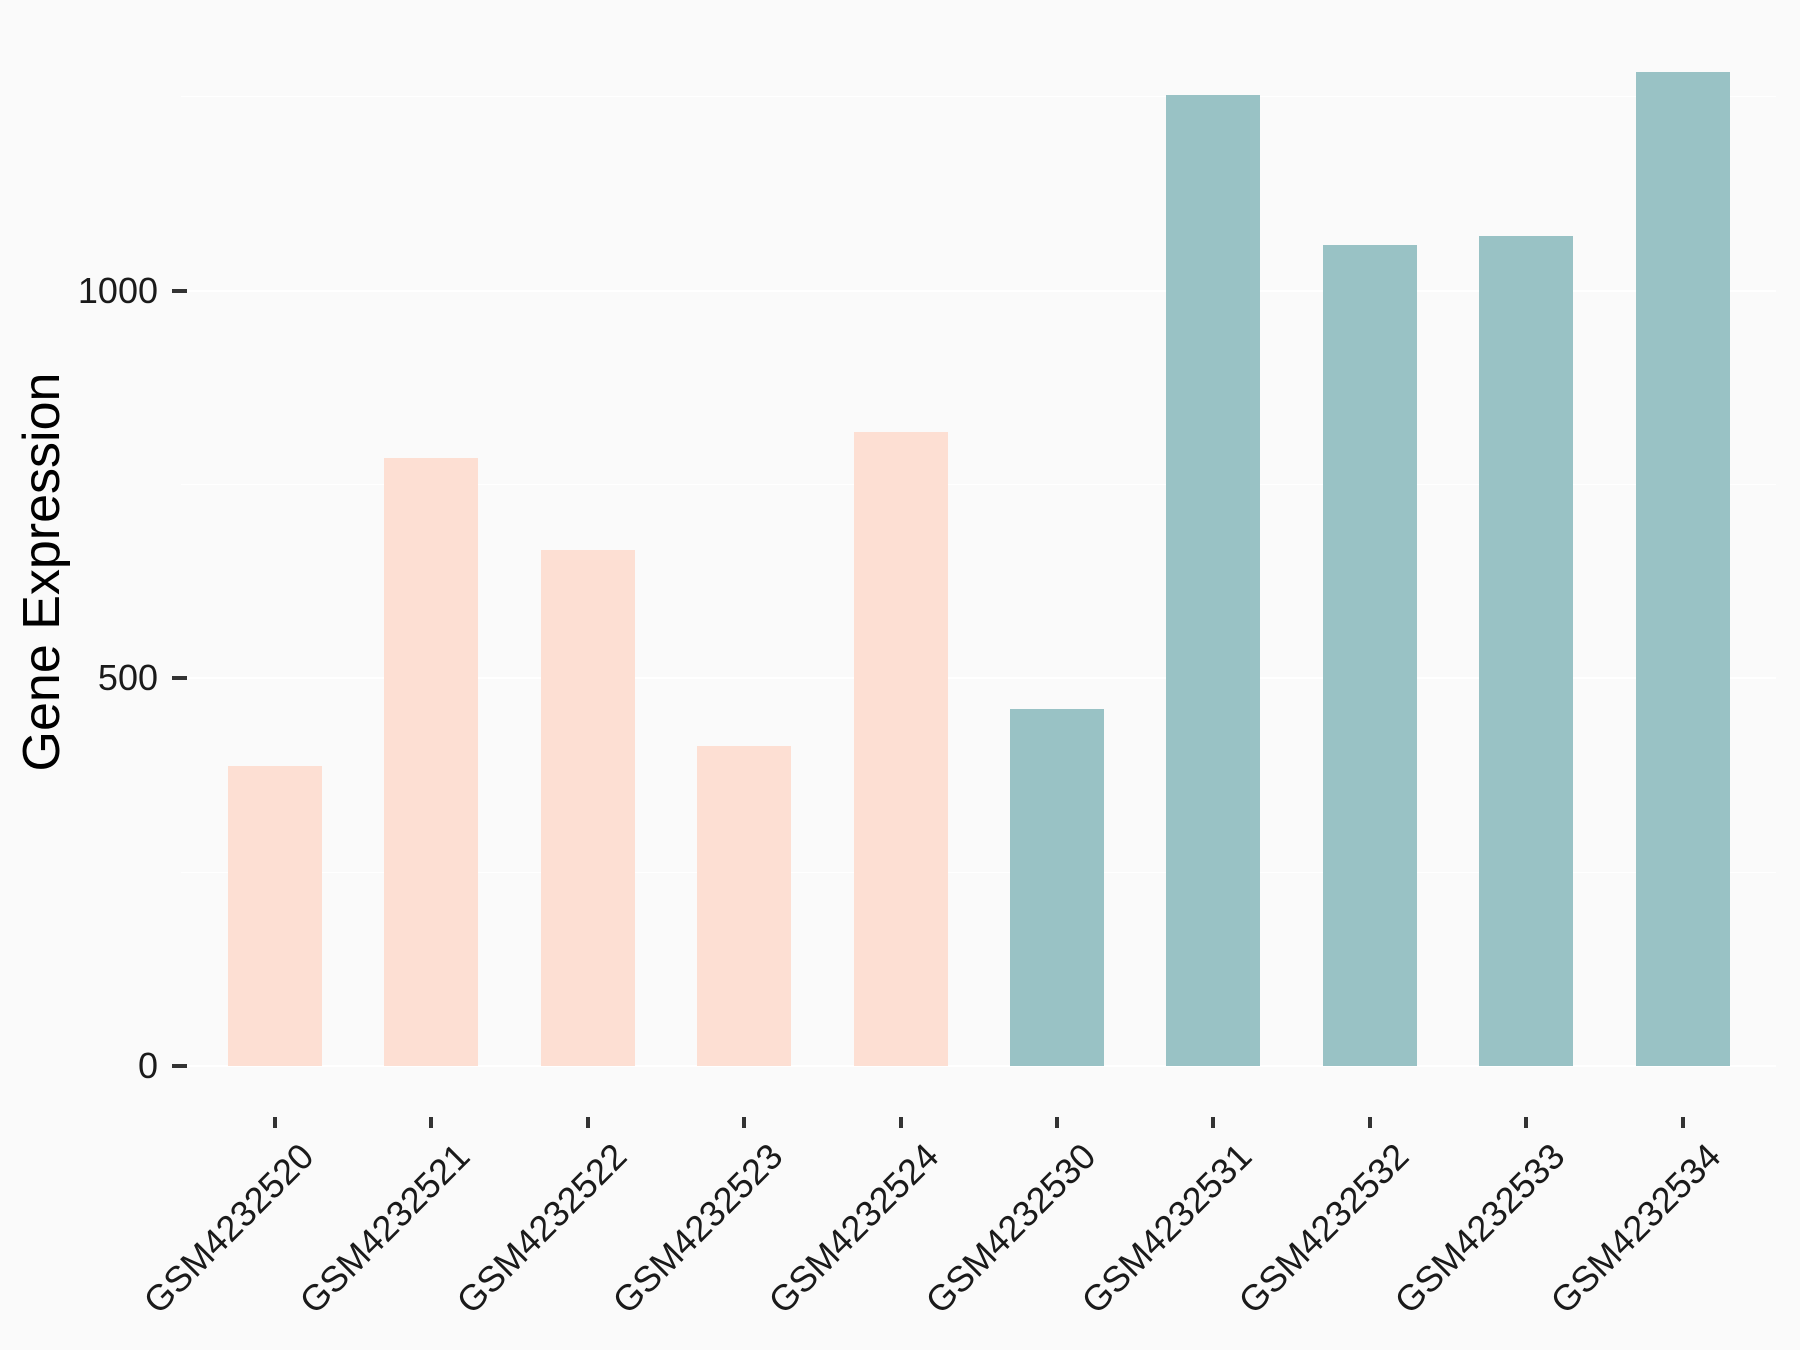 The height and width of the screenshot is (1350, 1800). I want to click on bar-GSM4232530, so click(1057, 887).